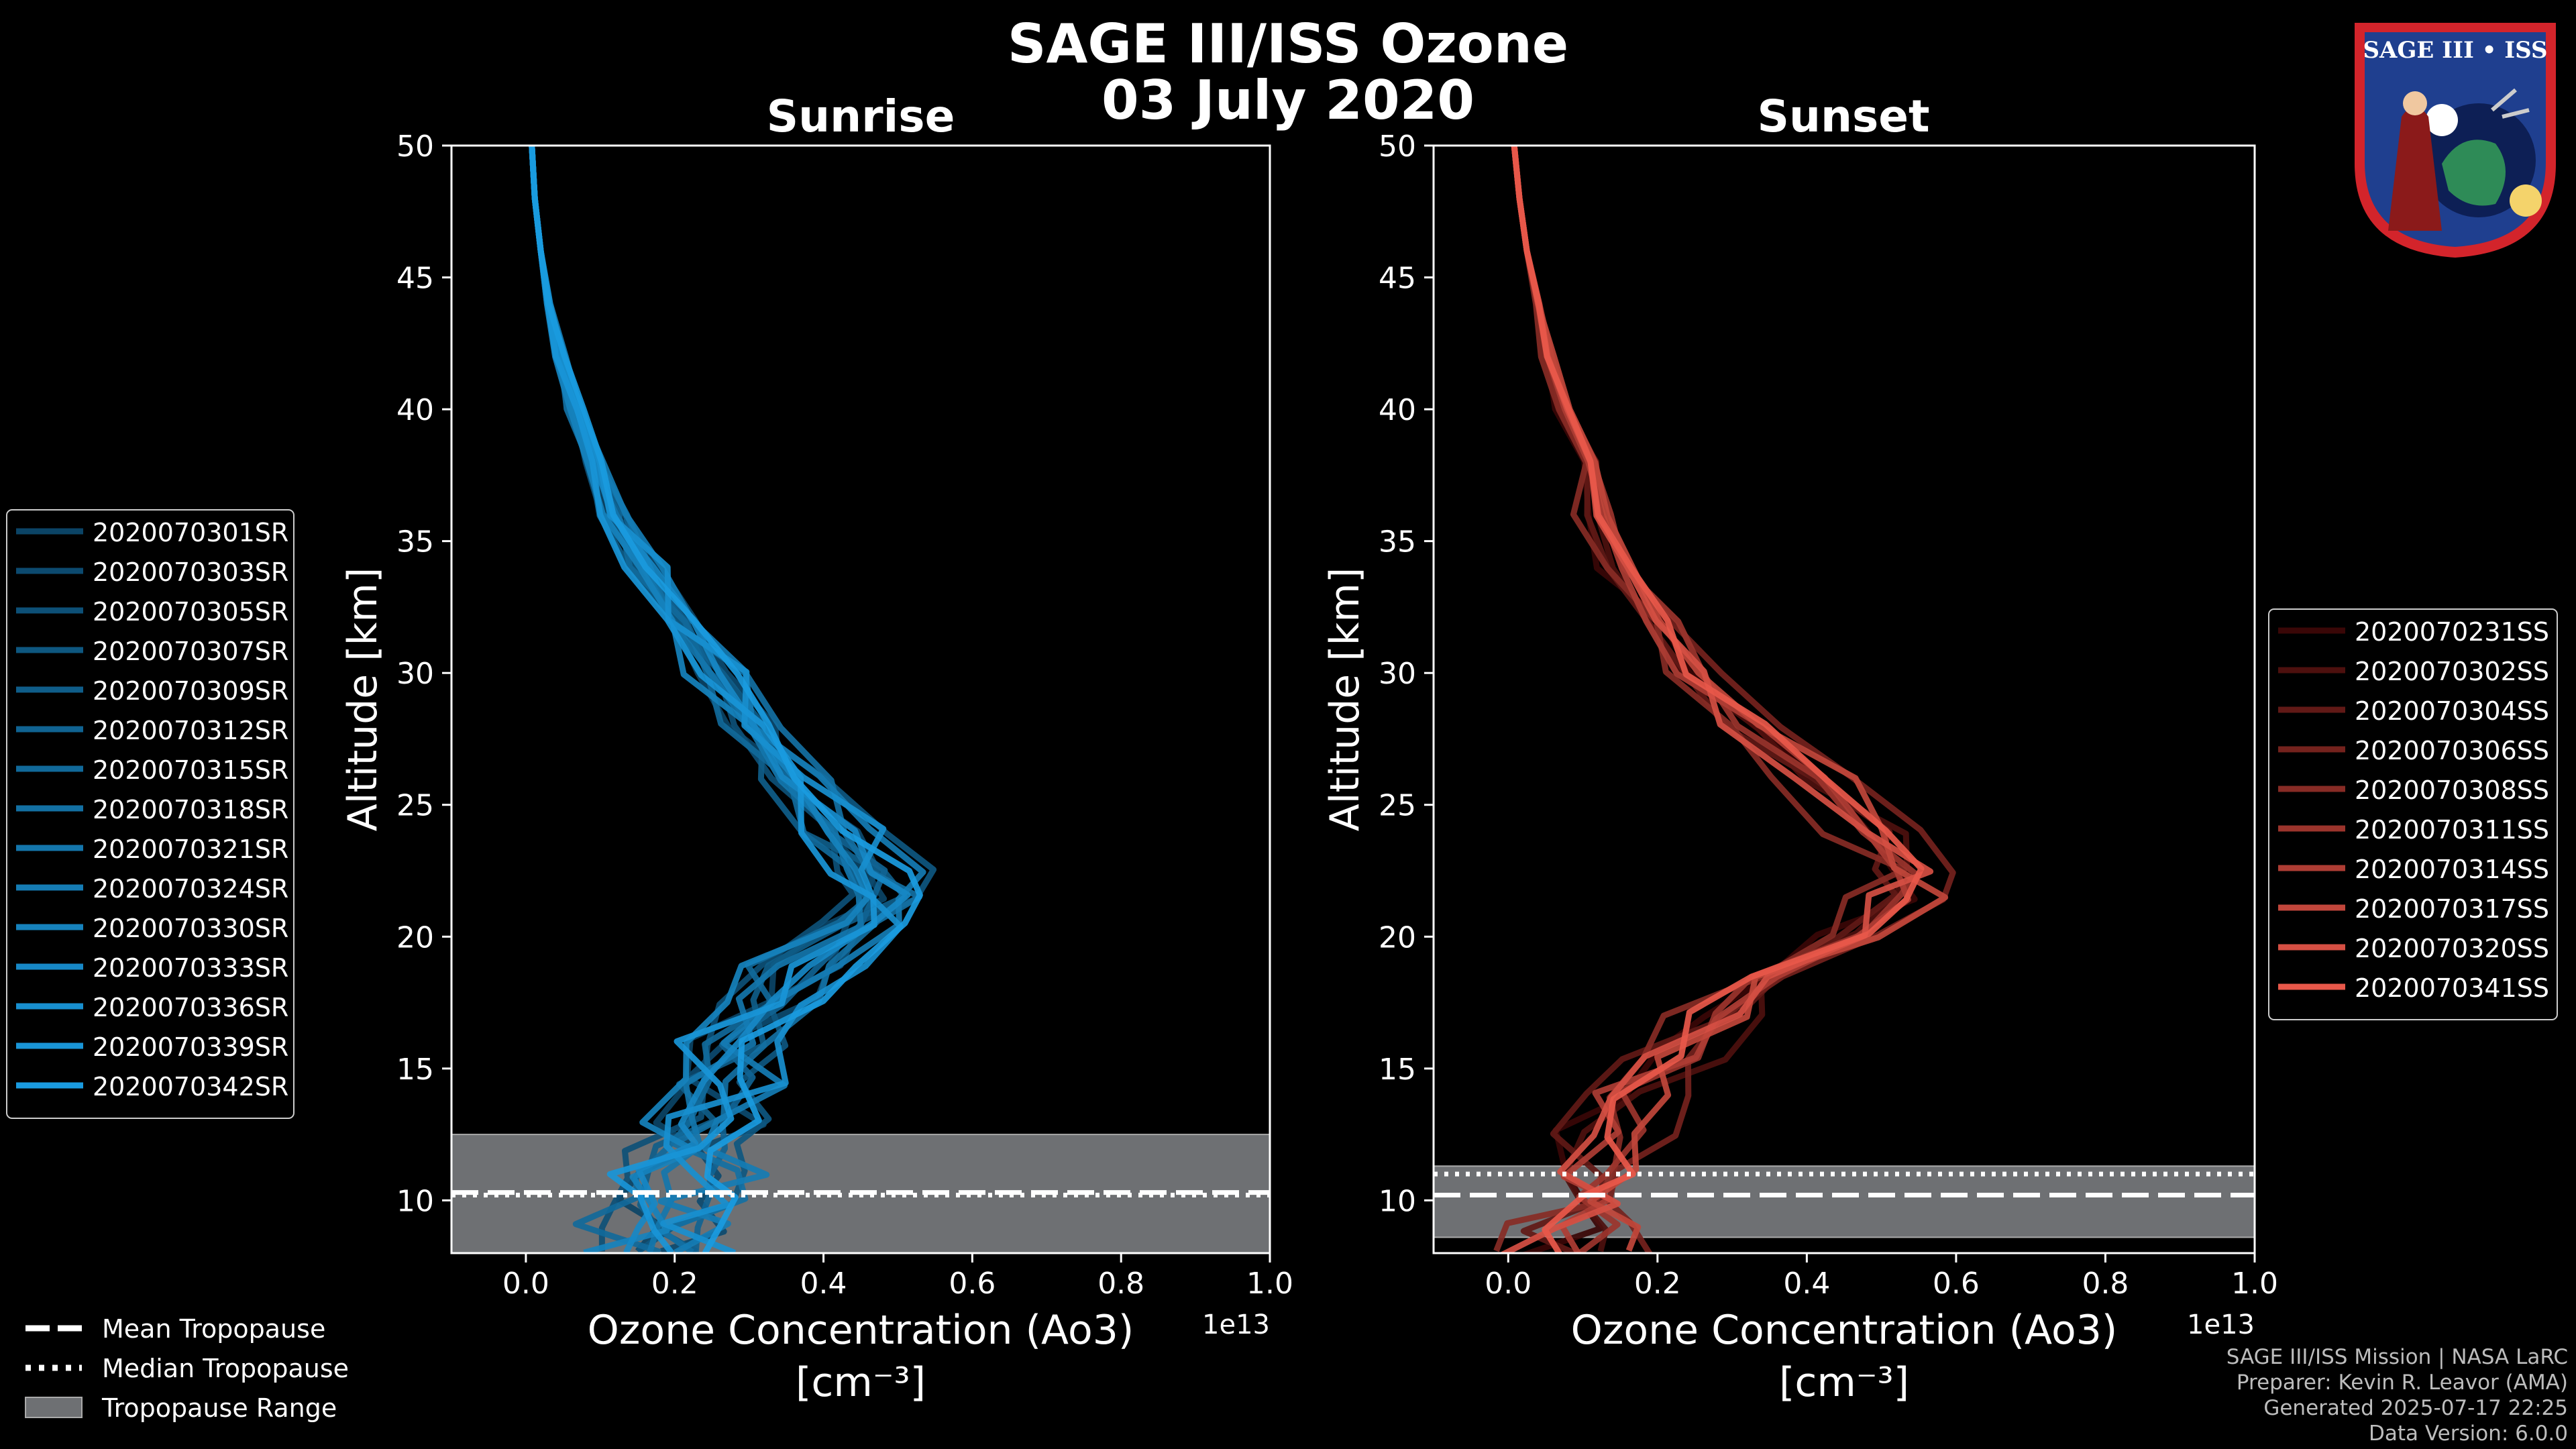 The image size is (2576, 1449). What do you see at coordinates (2415, 169) in the screenshot?
I see `logo-figure` at bounding box center [2415, 169].